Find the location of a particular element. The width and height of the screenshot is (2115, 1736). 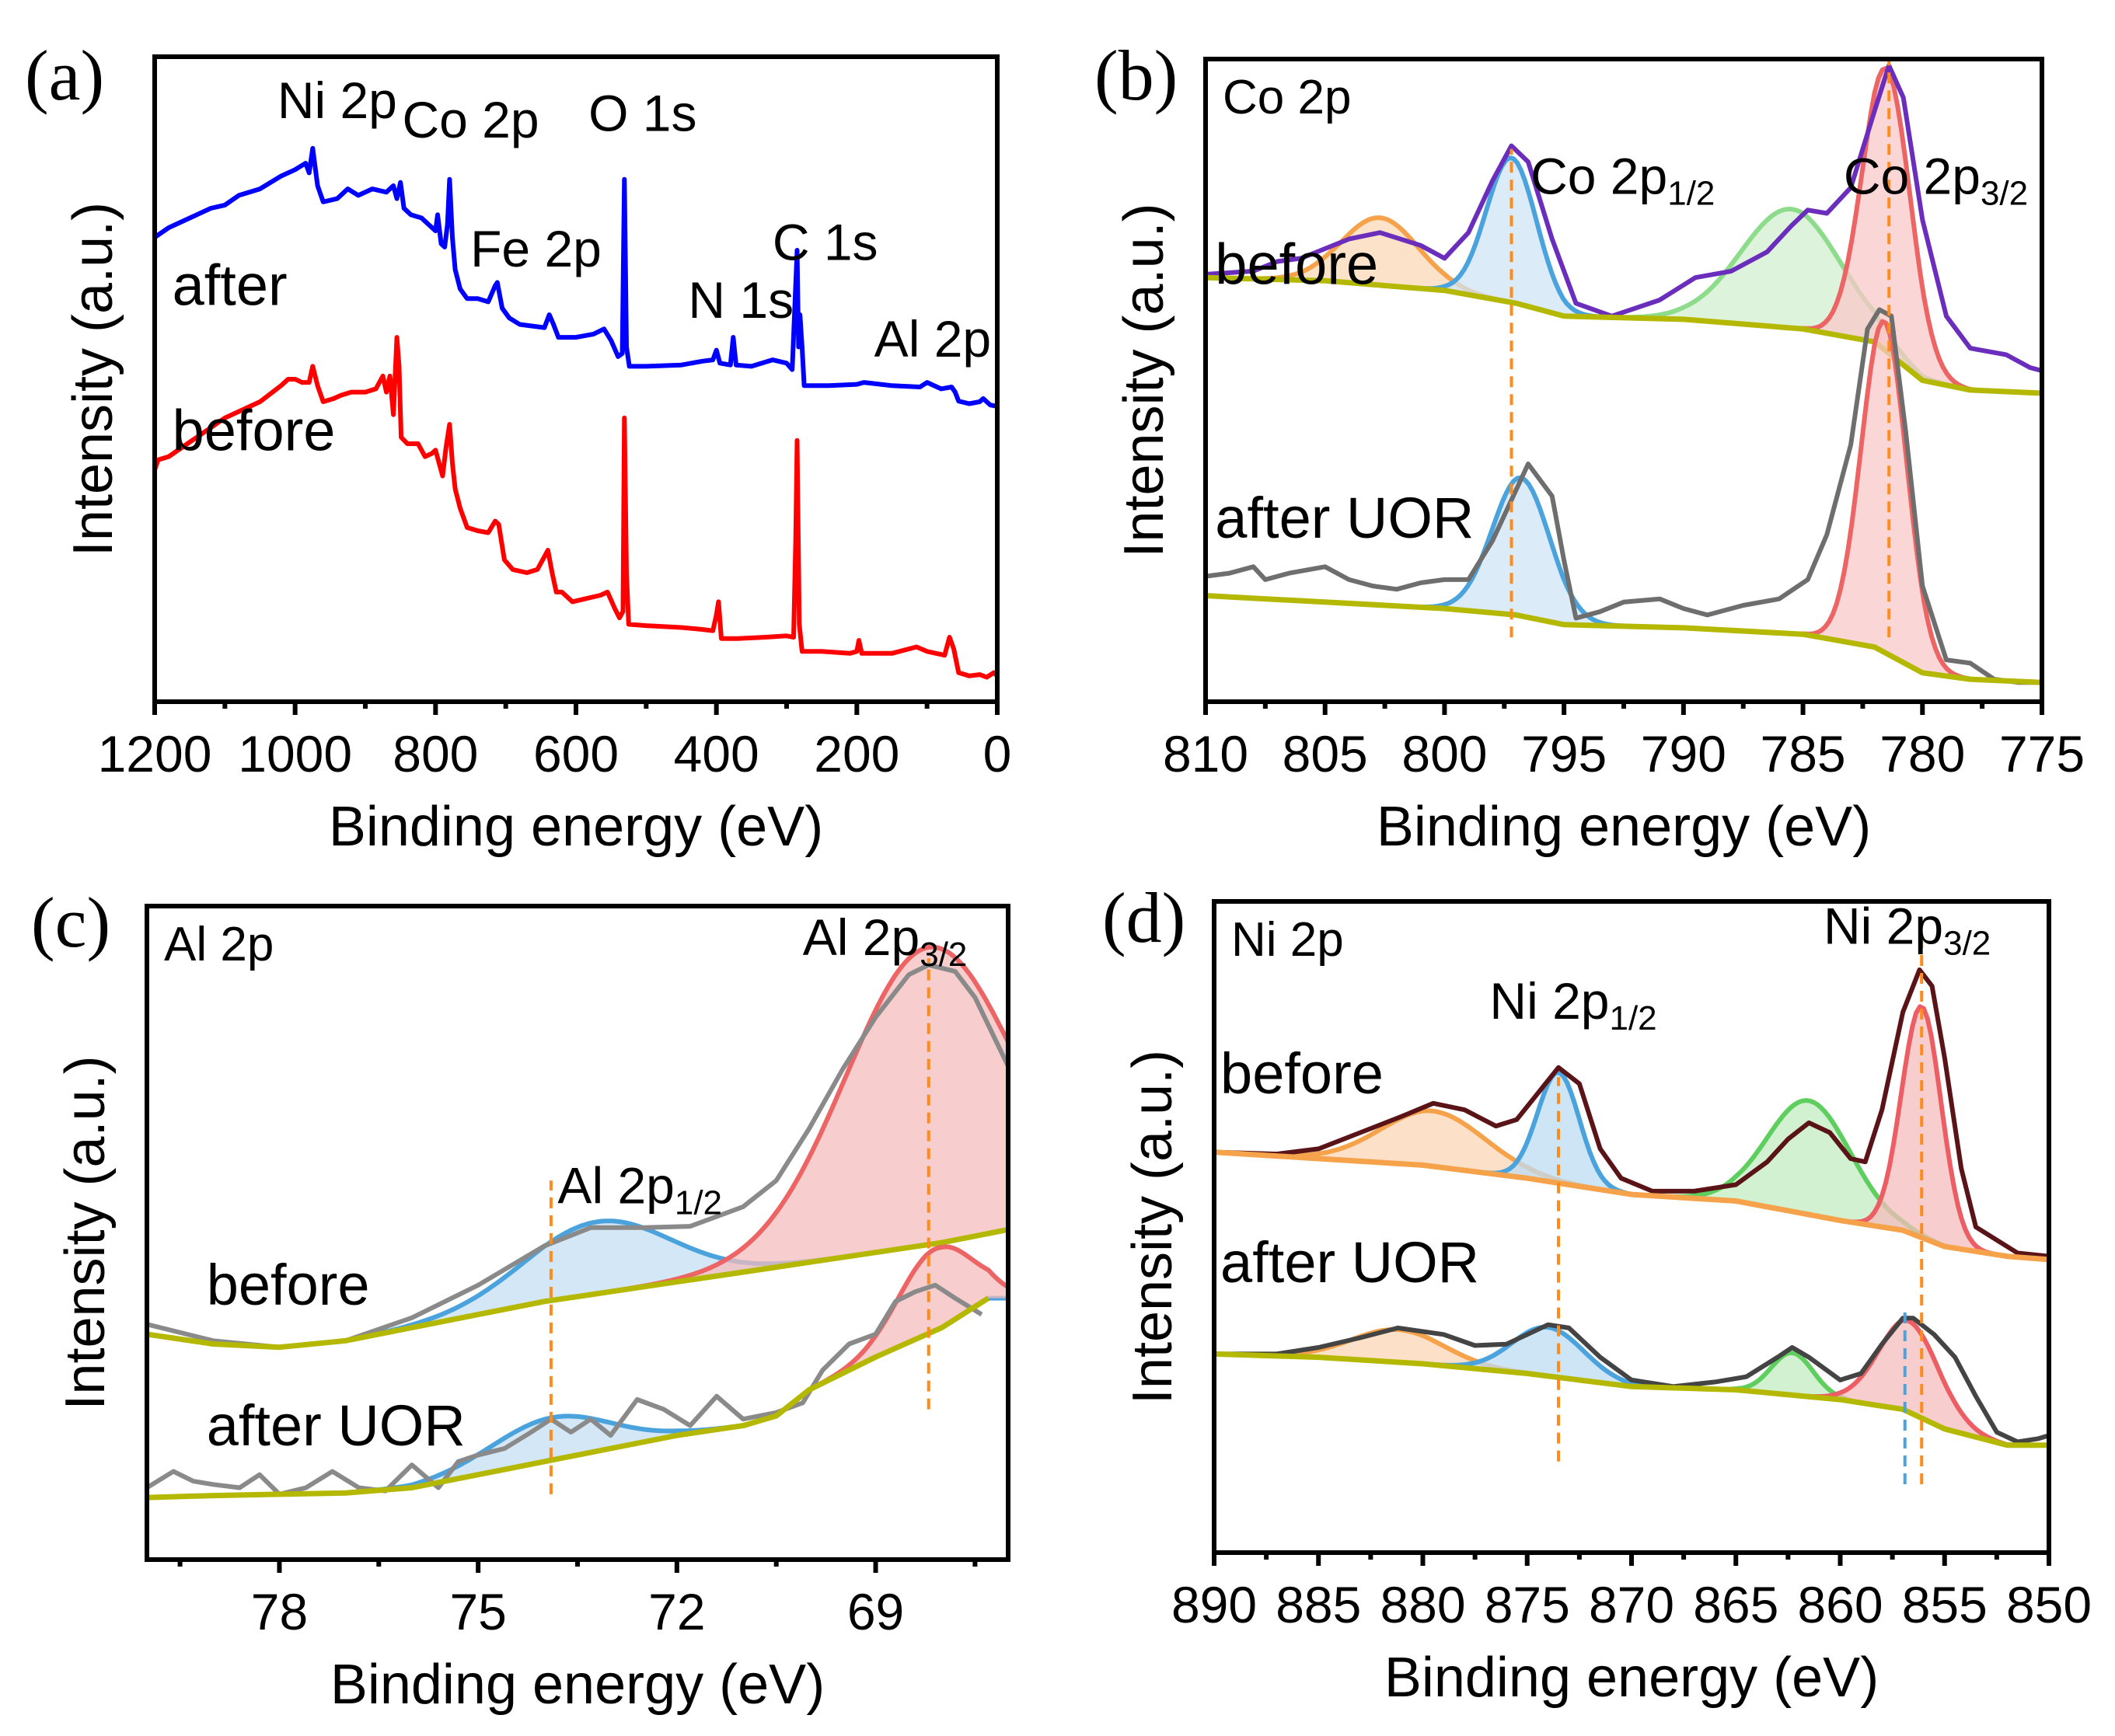

x-tick-label: 400 is located at coordinates (716, 754).